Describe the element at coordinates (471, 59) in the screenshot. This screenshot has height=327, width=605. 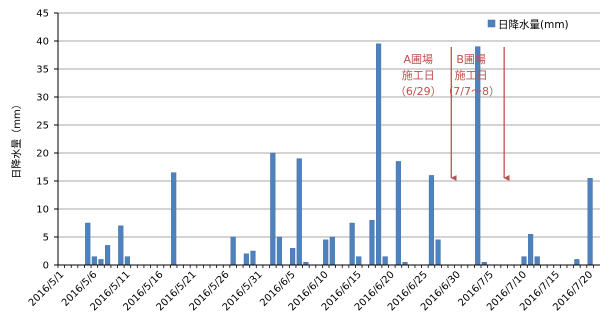
I see `annotation-text: B圃場` at that location.